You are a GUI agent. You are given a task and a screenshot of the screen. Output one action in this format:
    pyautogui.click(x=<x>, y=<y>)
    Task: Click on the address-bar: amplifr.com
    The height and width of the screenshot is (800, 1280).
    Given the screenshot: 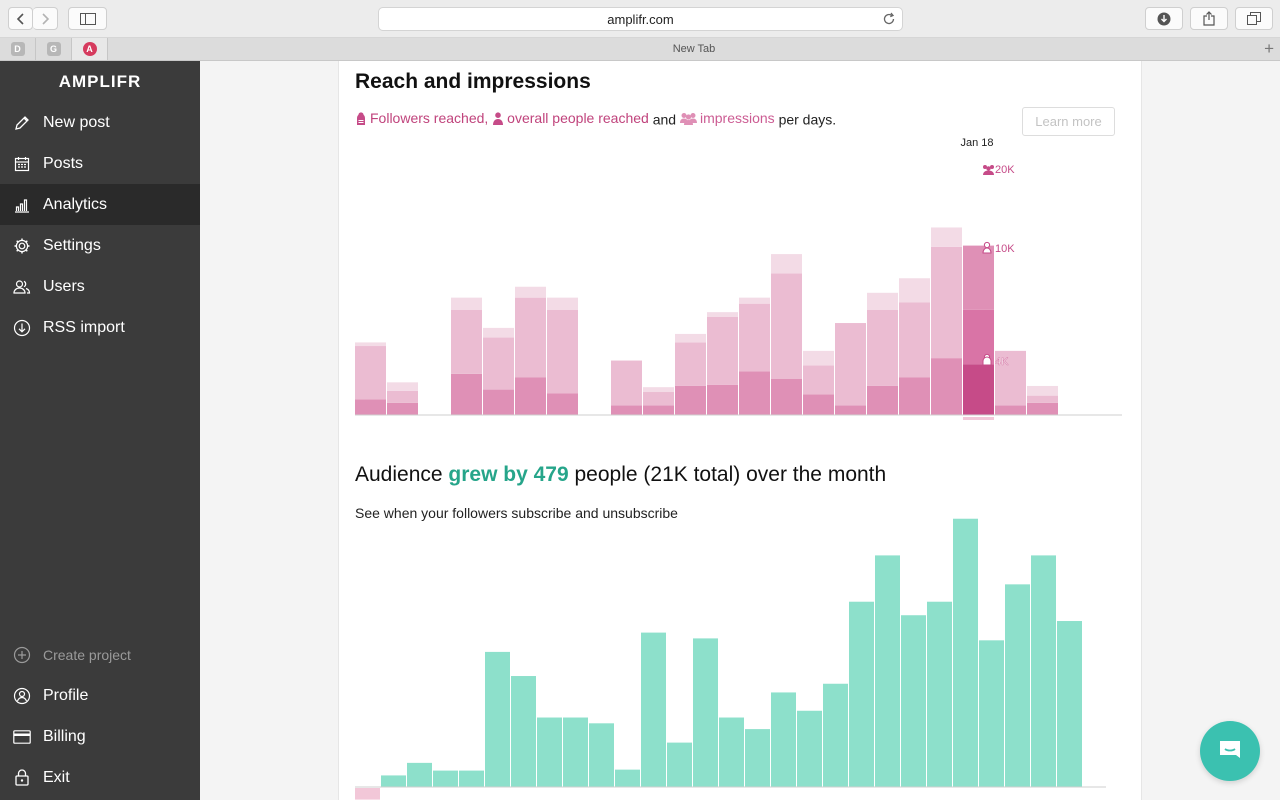 What is the action you would take?
    pyautogui.click(x=640, y=19)
    